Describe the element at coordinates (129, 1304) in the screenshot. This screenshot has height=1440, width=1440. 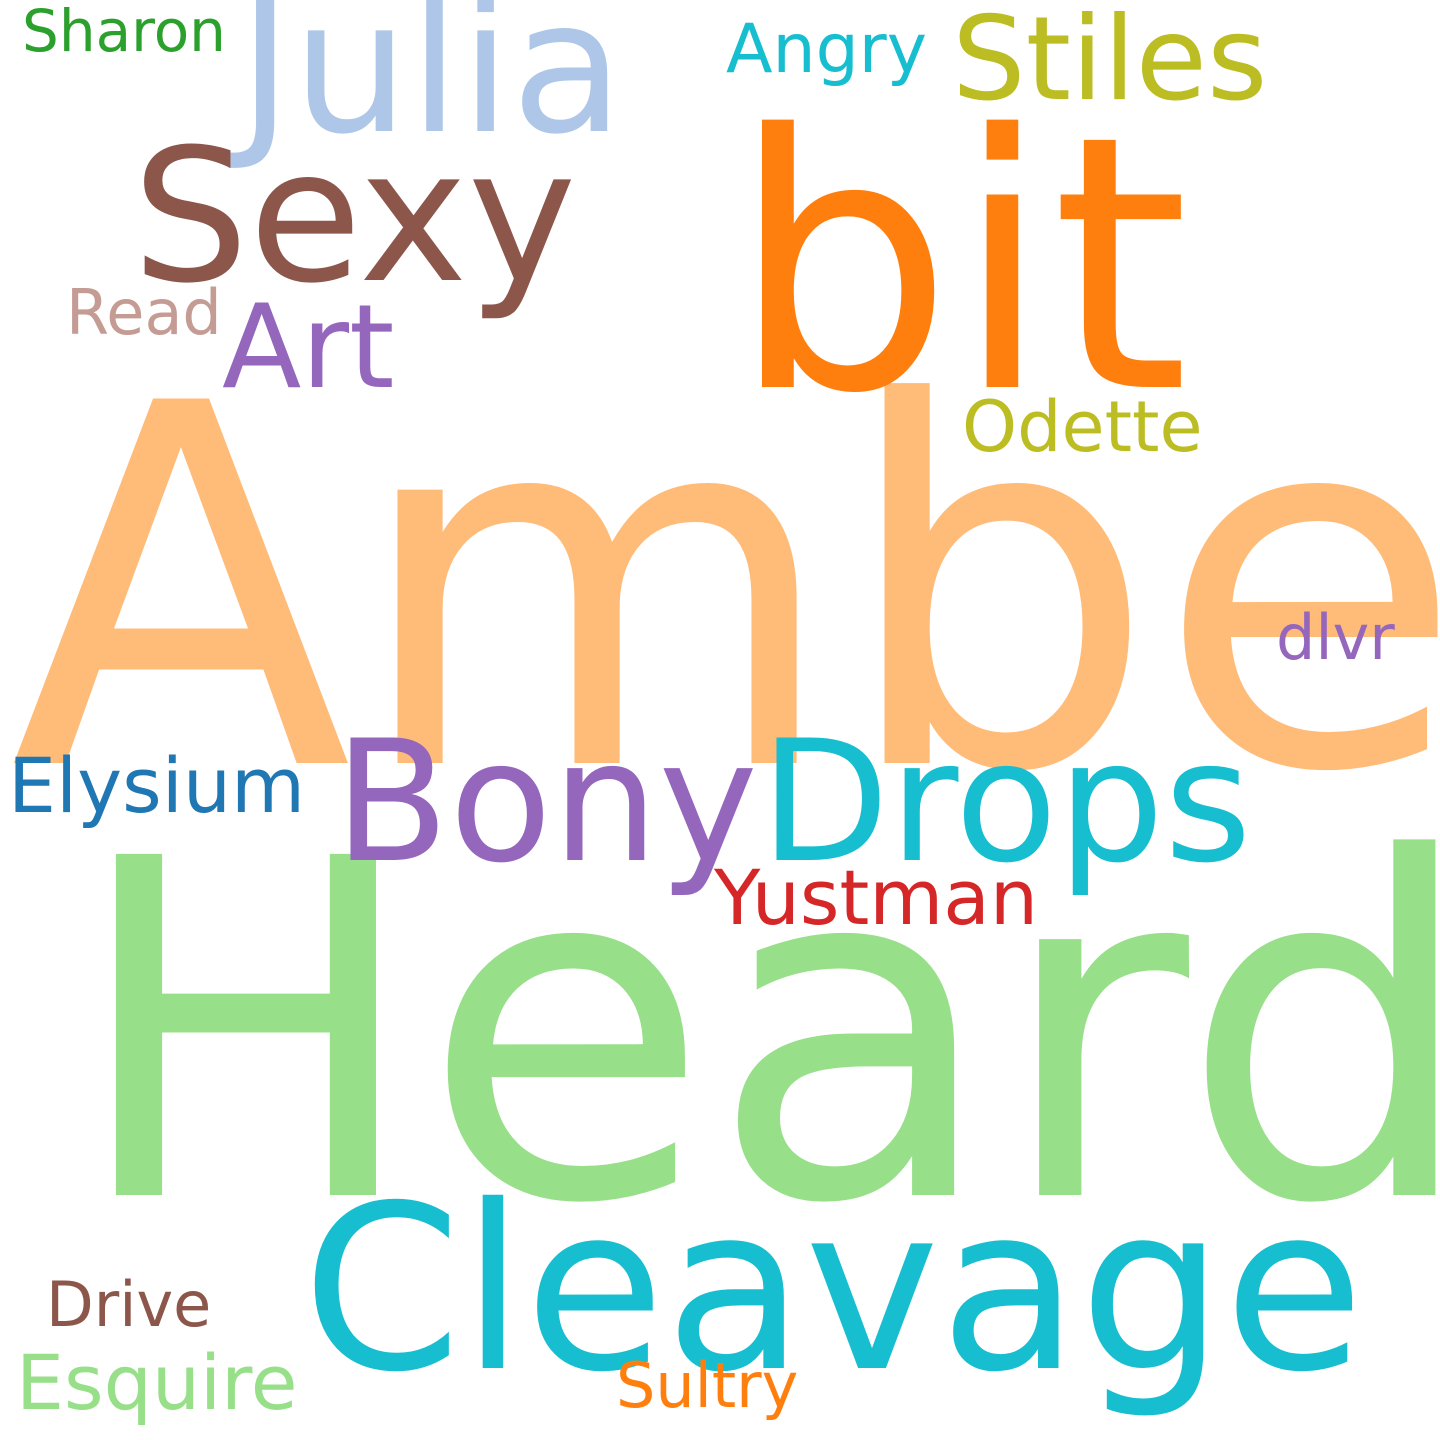
I see `word-drive: Drive` at that location.